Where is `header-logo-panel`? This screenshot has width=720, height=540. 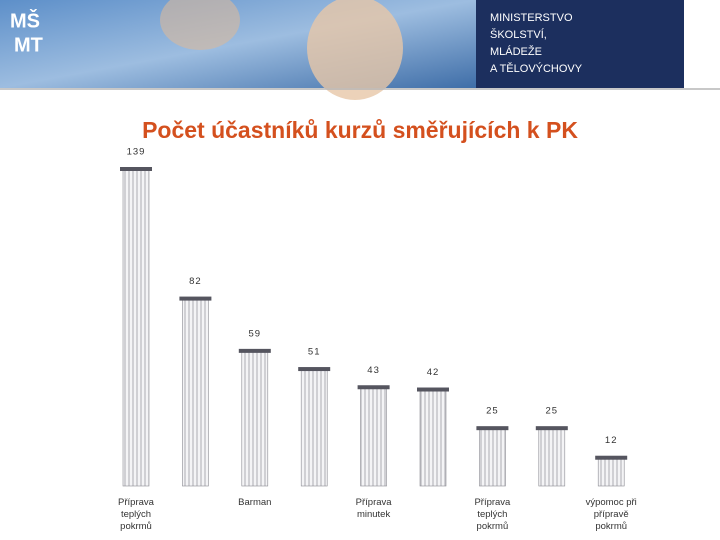 header-logo-panel is located at coordinates (580, 44).